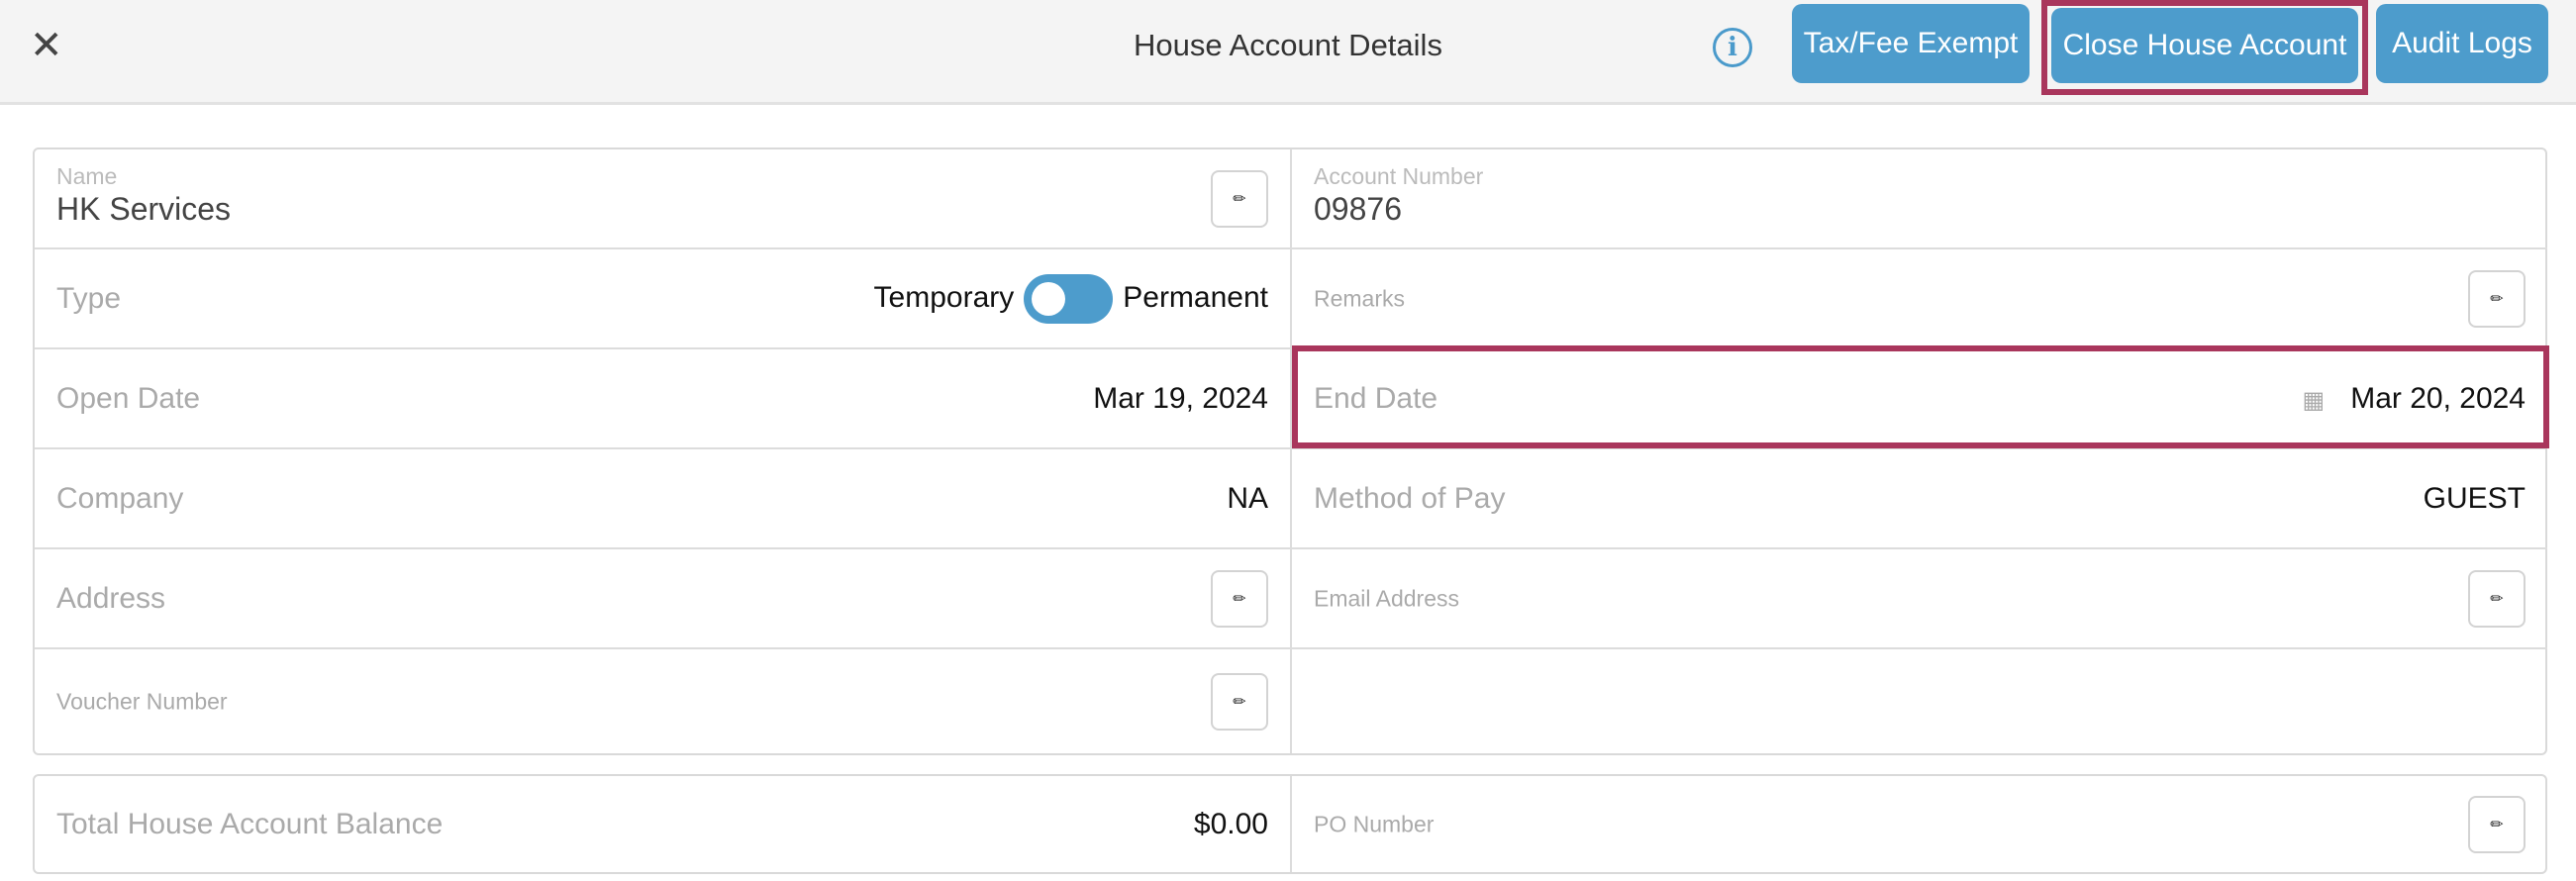 The width and height of the screenshot is (2576, 881). What do you see at coordinates (111, 598) in the screenshot?
I see `address-label: Address` at bounding box center [111, 598].